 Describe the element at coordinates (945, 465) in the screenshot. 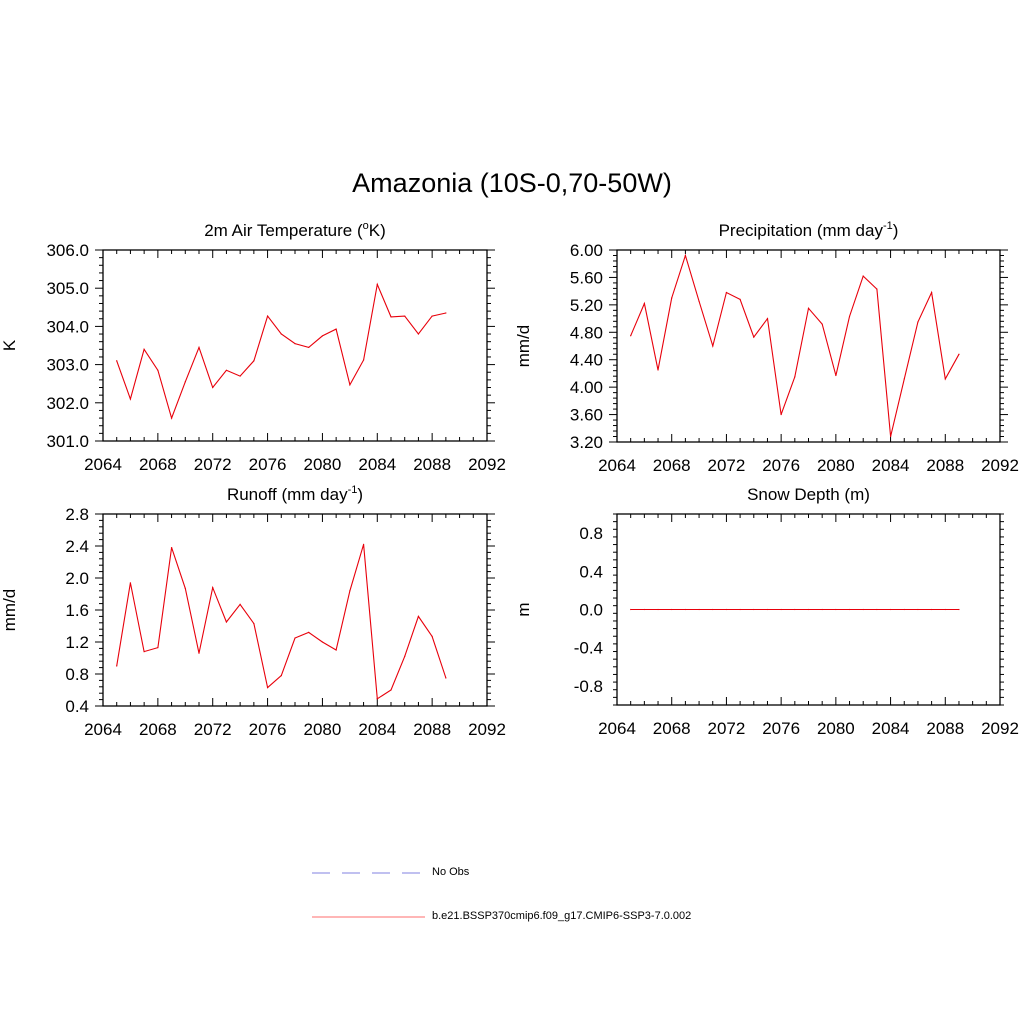

I see `panel-2-xtick-label: 2088` at that location.